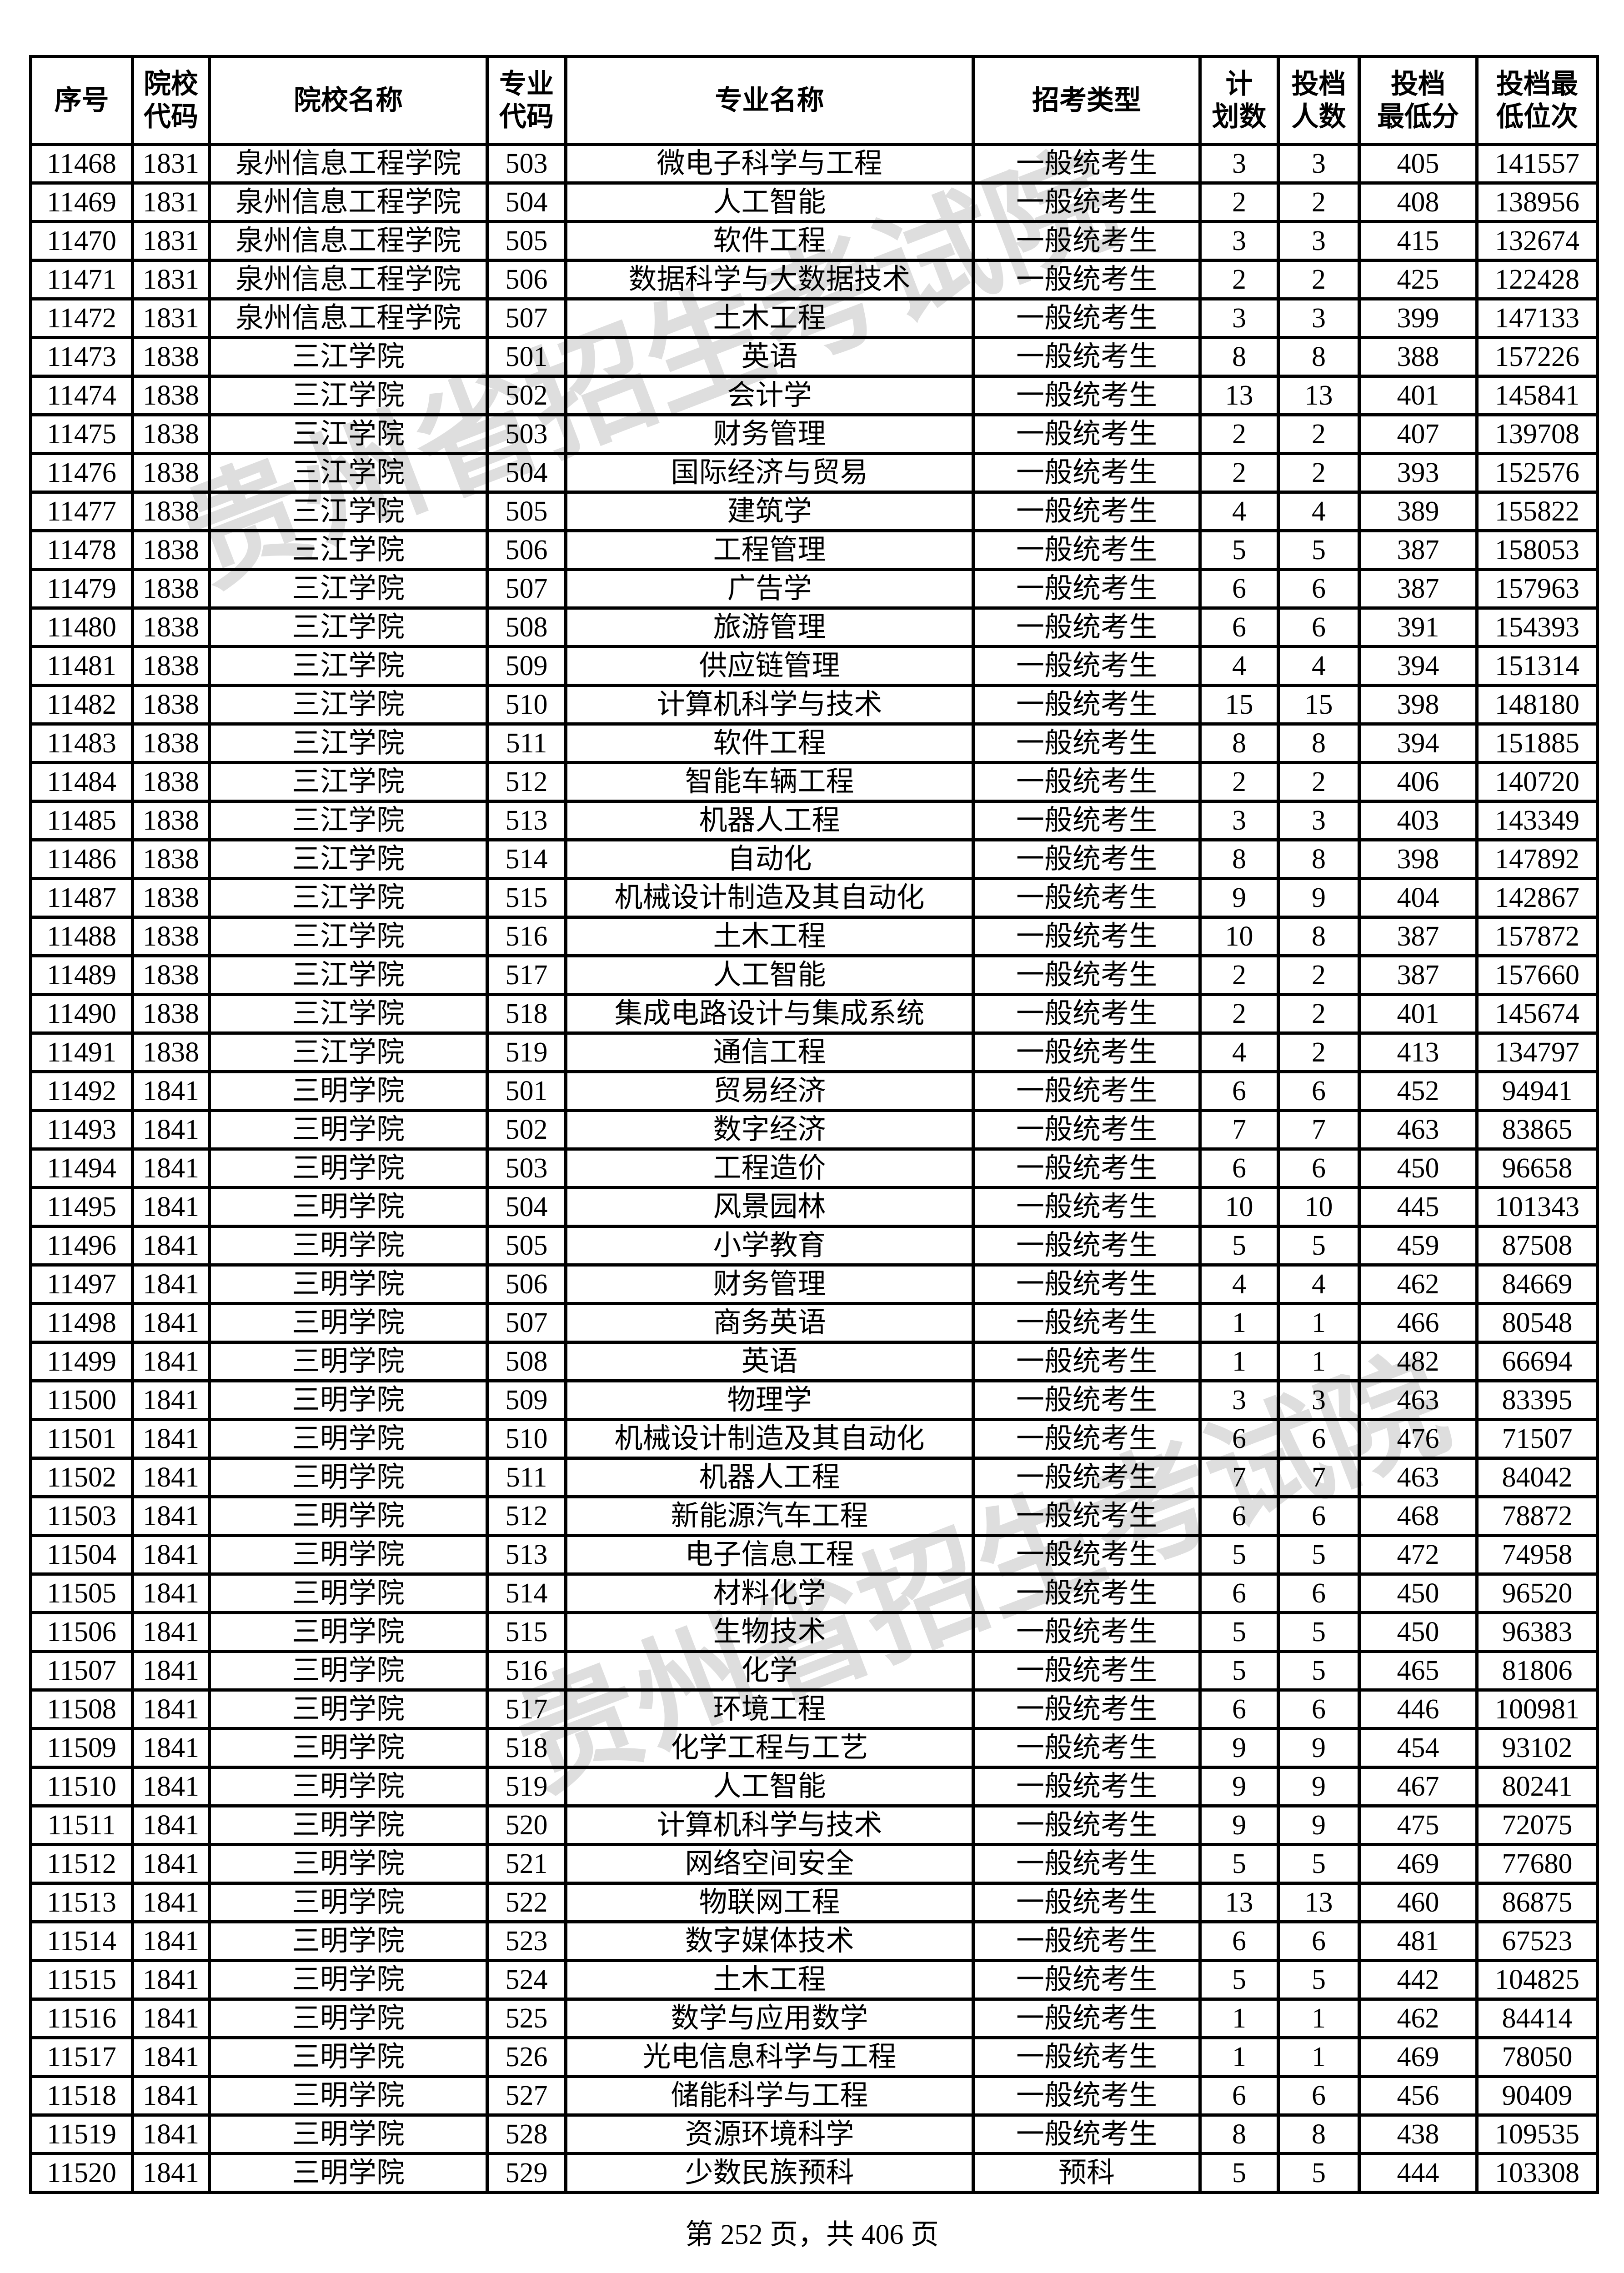 The image size is (1624, 2273). What do you see at coordinates (81, 1980) in the screenshot?
I see `cell-seq: 11515` at bounding box center [81, 1980].